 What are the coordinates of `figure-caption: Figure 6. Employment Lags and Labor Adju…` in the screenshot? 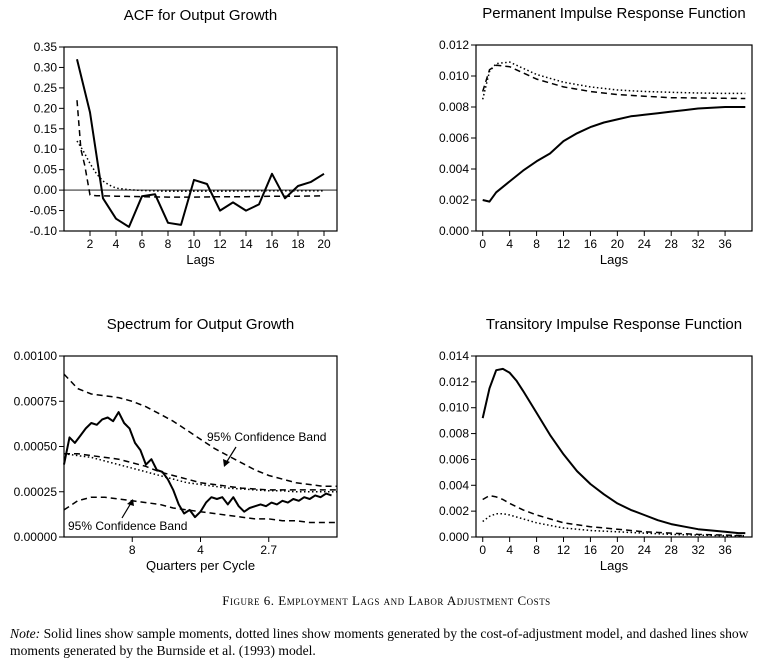 It's located at (386, 600).